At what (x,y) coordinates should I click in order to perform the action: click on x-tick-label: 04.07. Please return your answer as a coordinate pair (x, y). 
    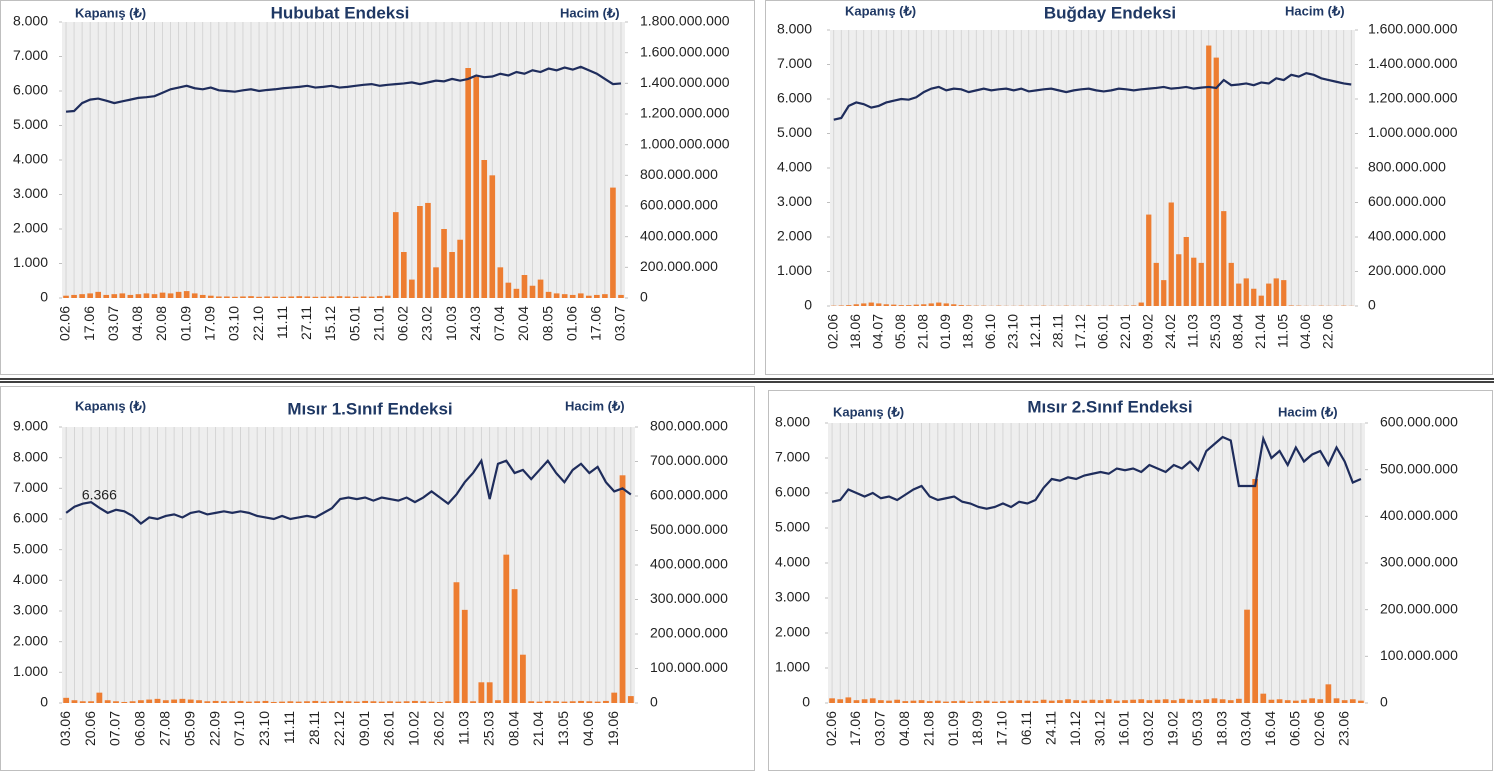
    Looking at the image, I should click on (877, 331).